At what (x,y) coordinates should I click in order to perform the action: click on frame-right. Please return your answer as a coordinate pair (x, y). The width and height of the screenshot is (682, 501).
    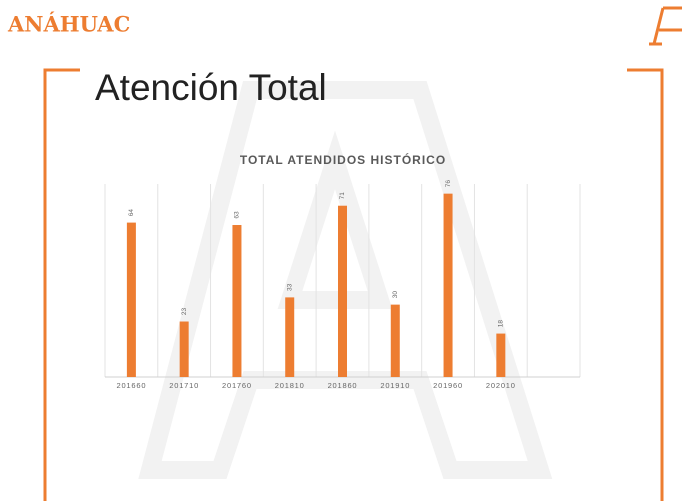
    Looking at the image, I should click on (645, 284).